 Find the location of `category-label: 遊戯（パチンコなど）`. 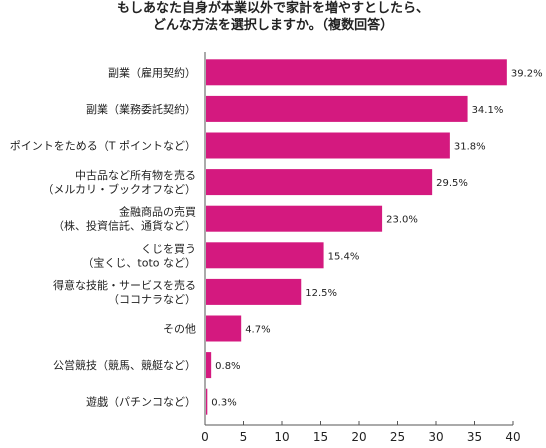

category-label: 遊戯（パチンコなど） is located at coordinates (141, 402).